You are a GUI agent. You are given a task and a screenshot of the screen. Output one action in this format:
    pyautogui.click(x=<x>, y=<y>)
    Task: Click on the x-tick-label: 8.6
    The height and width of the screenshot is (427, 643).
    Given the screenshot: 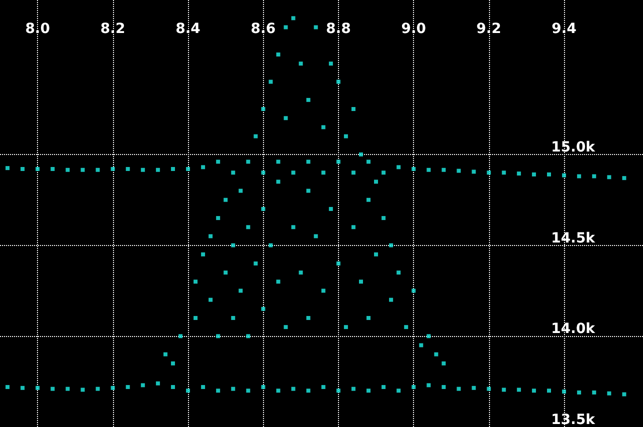 What is the action you would take?
    pyautogui.click(x=263, y=29)
    